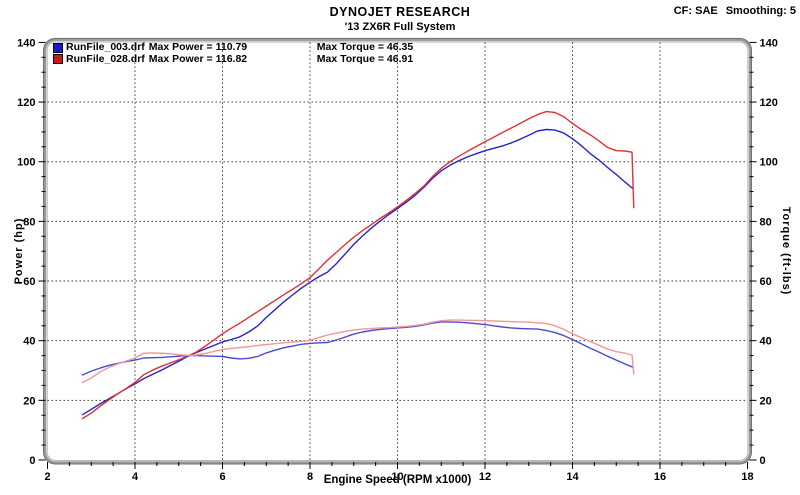  What do you see at coordinates (766, 222) in the screenshot?
I see `y-right-tick-label: 80` at bounding box center [766, 222].